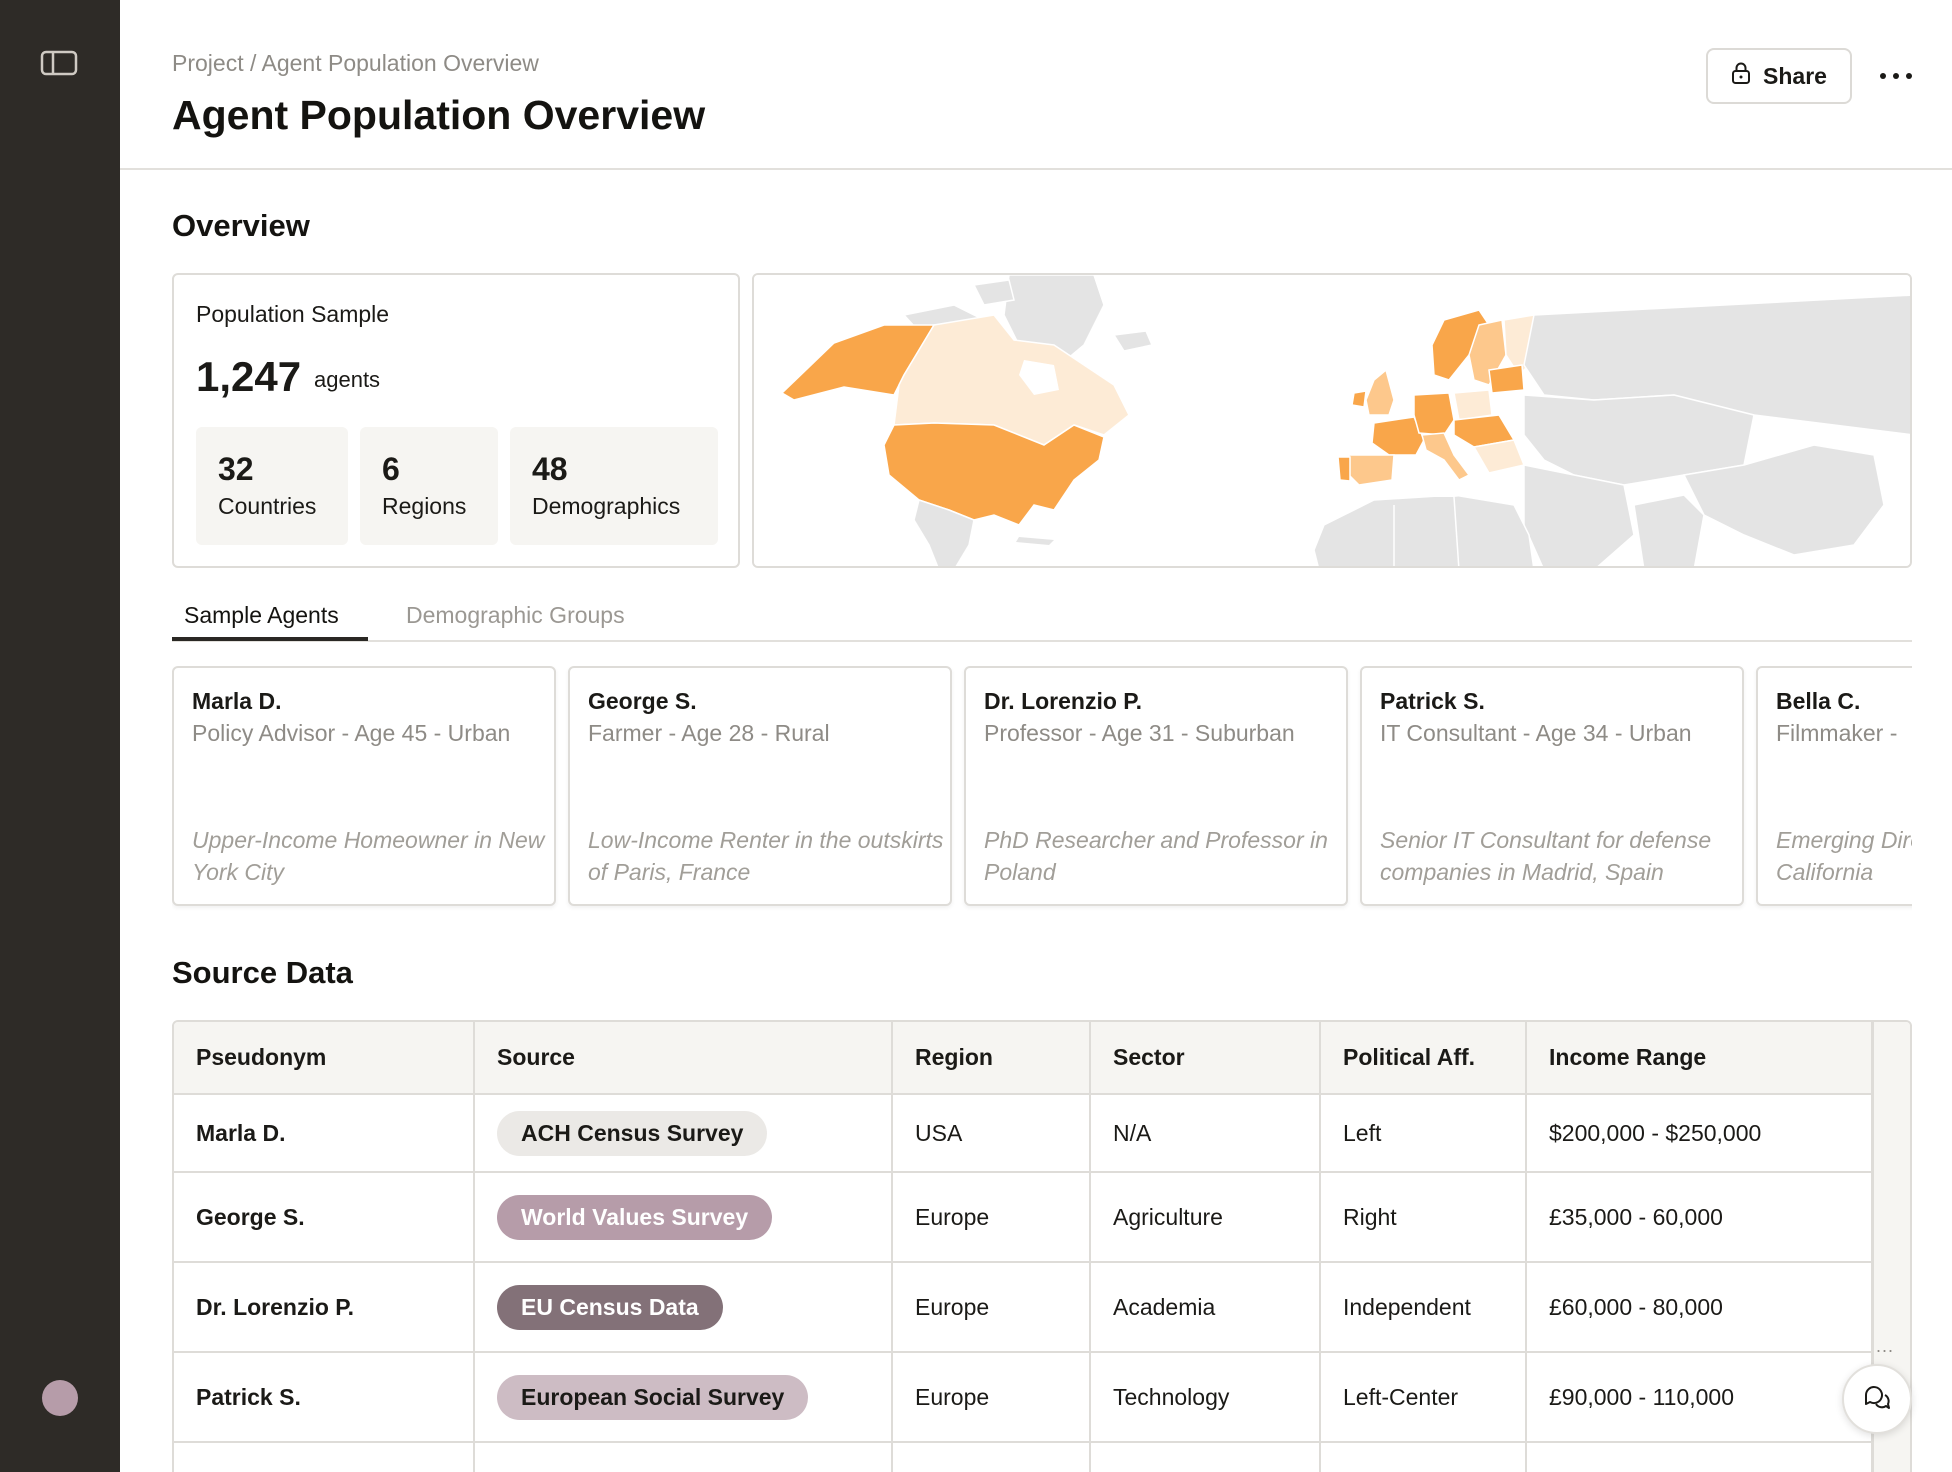 The width and height of the screenshot is (1952, 1472). Describe the element at coordinates (267, 506) in the screenshot. I see `stat-label: Countries` at that location.